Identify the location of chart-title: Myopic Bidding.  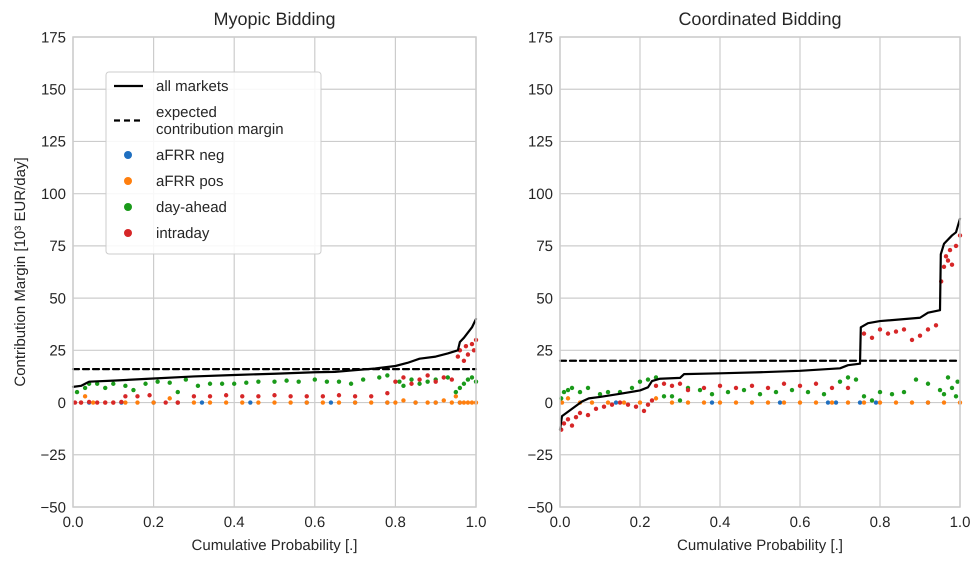
(274, 19).